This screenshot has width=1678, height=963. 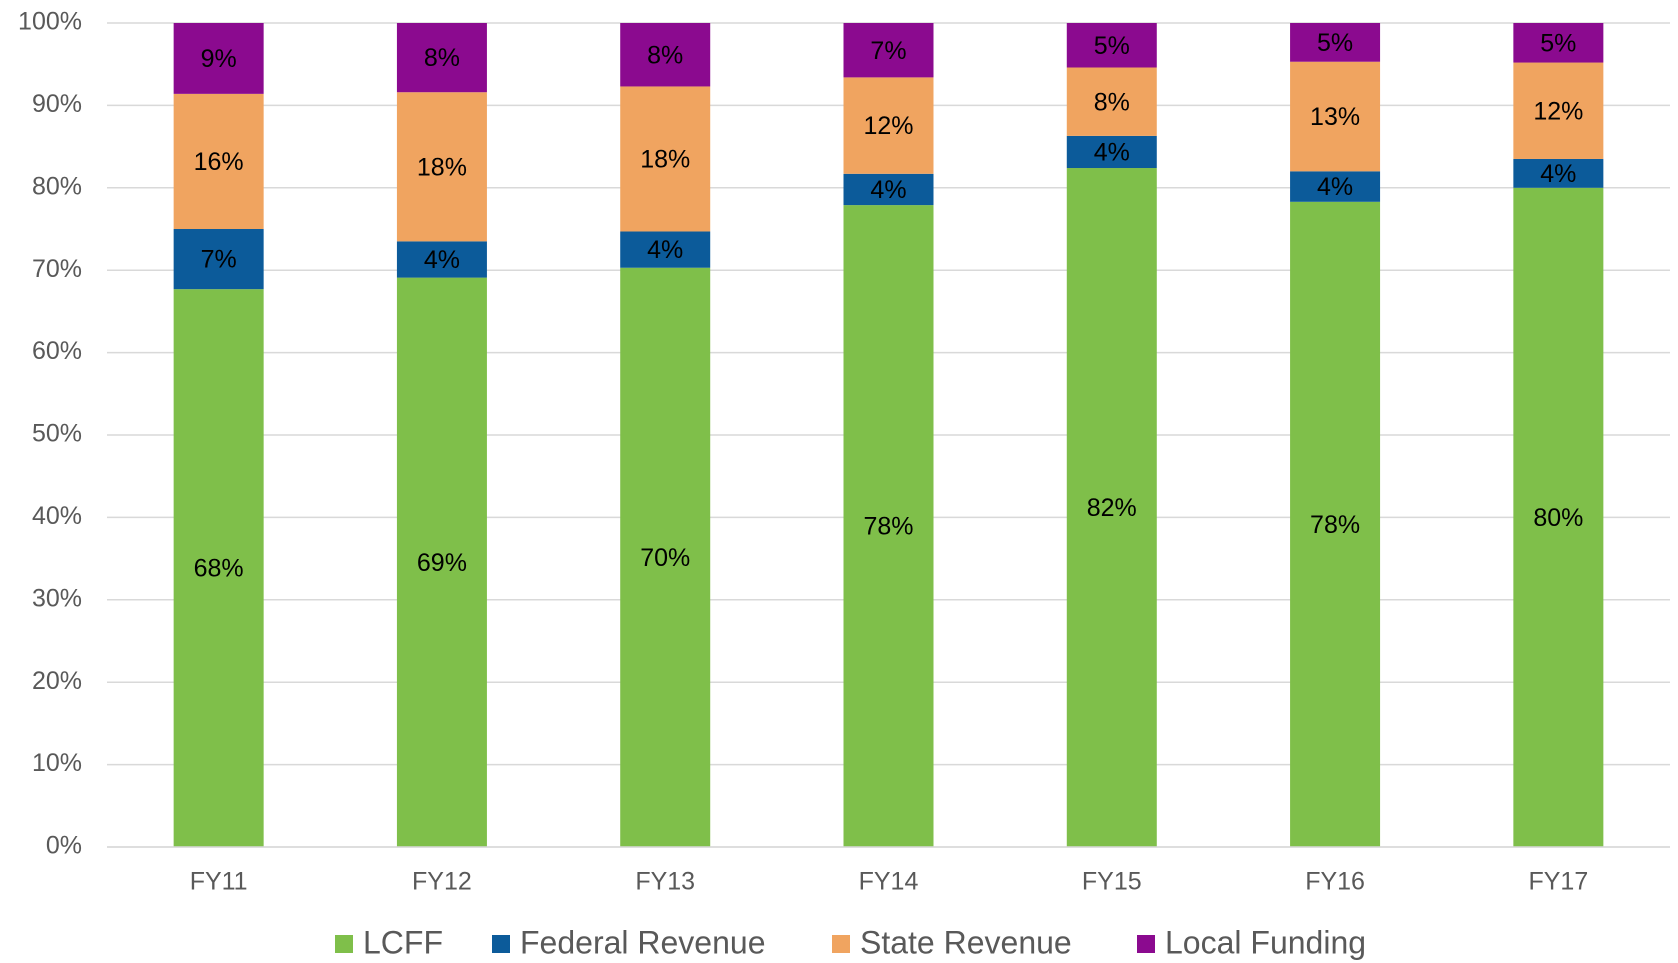 I want to click on x-tick-label: FY15, so click(x=1112, y=882).